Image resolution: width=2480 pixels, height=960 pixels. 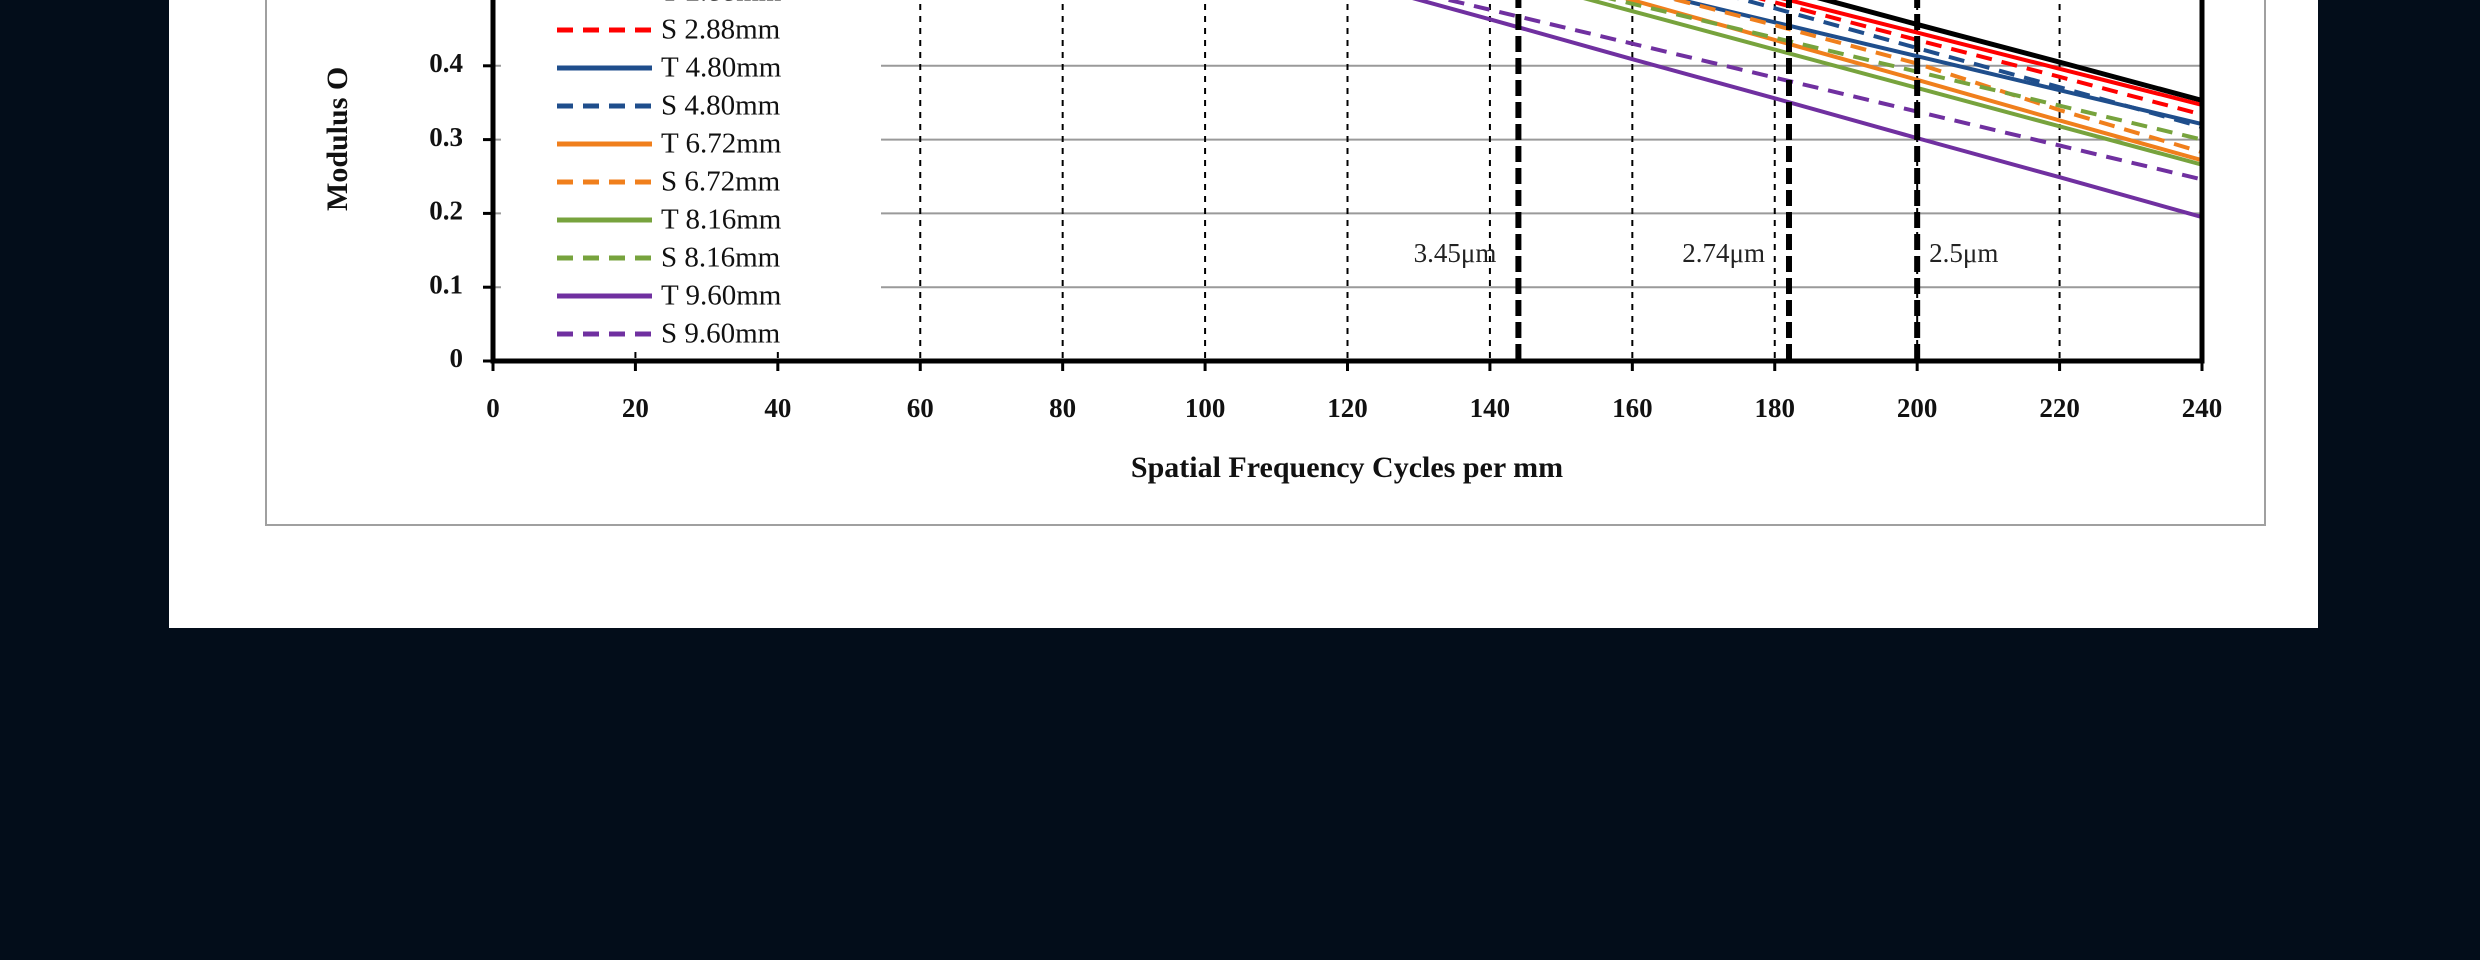 I want to click on y-tick-label: 0.2, so click(x=446, y=211).